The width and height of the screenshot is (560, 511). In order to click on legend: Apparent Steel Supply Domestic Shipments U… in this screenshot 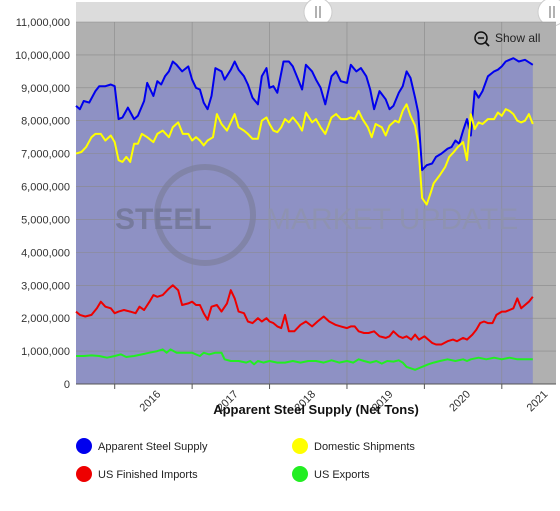, I will do `click(245, 460)`.